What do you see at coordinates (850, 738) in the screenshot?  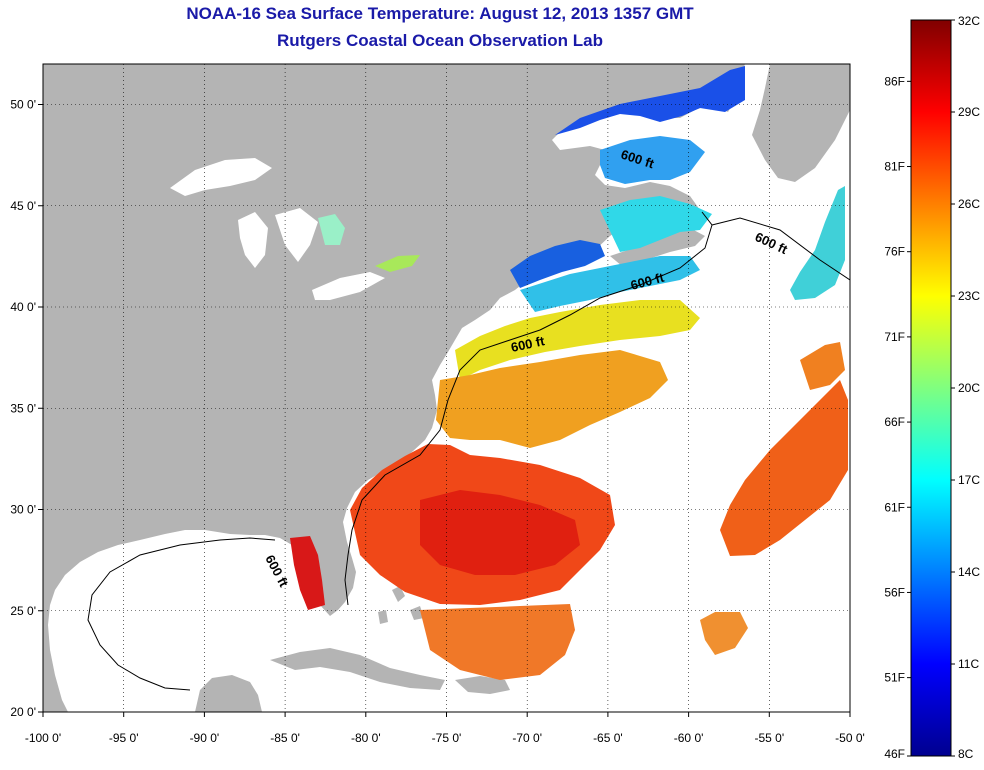 I see `x-tick-label: -50 0'` at bounding box center [850, 738].